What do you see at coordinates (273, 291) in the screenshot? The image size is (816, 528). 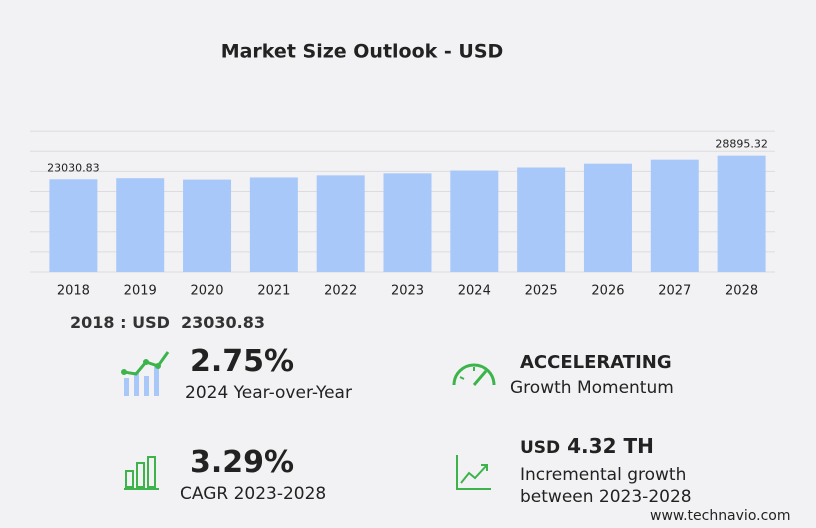 I see `x-tick-label: 2021` at bounding box center [273, 291].